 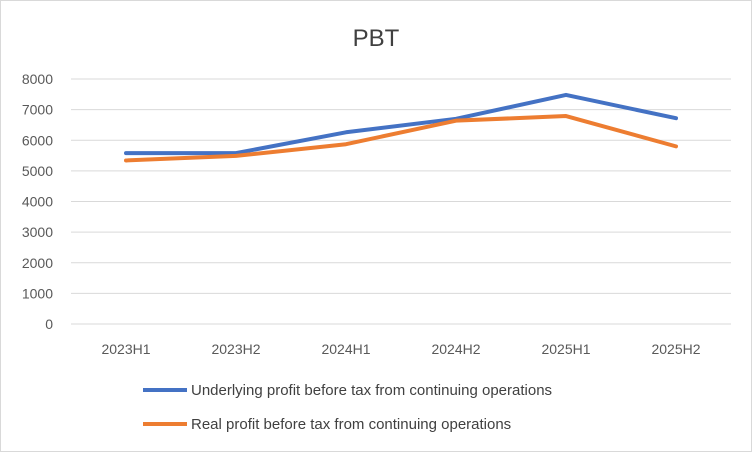 I want to click on x-tick-label: 2023H2, so click(x=235, y=349).